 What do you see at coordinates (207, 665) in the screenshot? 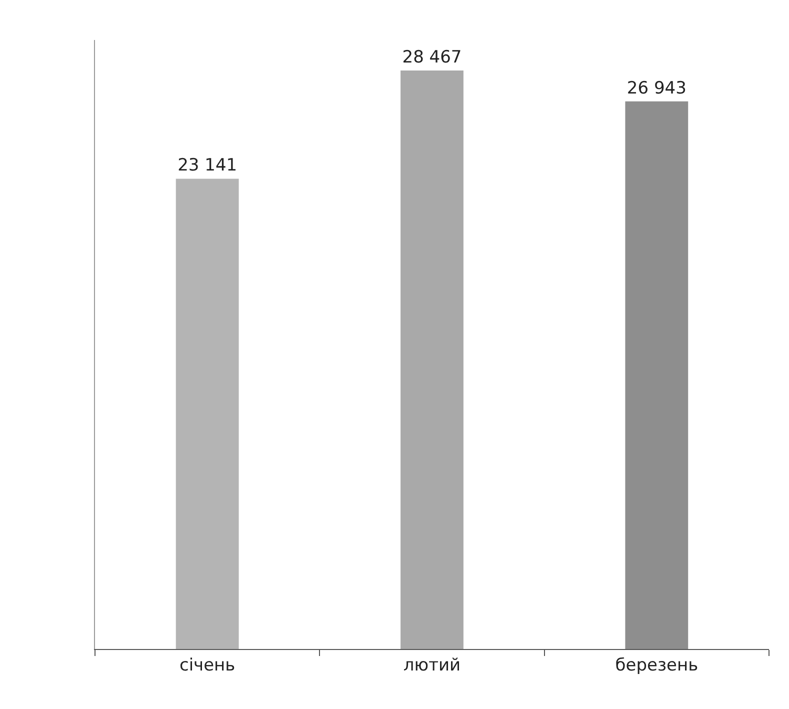
I see `x-tick-label: січень` at bounding box center [207, 665].